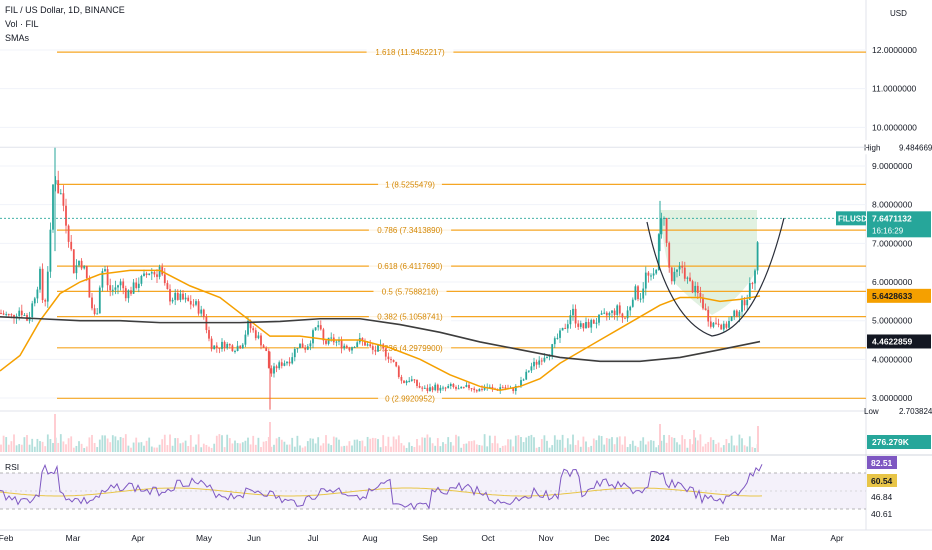 The width and height of the screenshot is (932, 550). I want to click on sma-indicator-label: SMAs, so click(17, 38).